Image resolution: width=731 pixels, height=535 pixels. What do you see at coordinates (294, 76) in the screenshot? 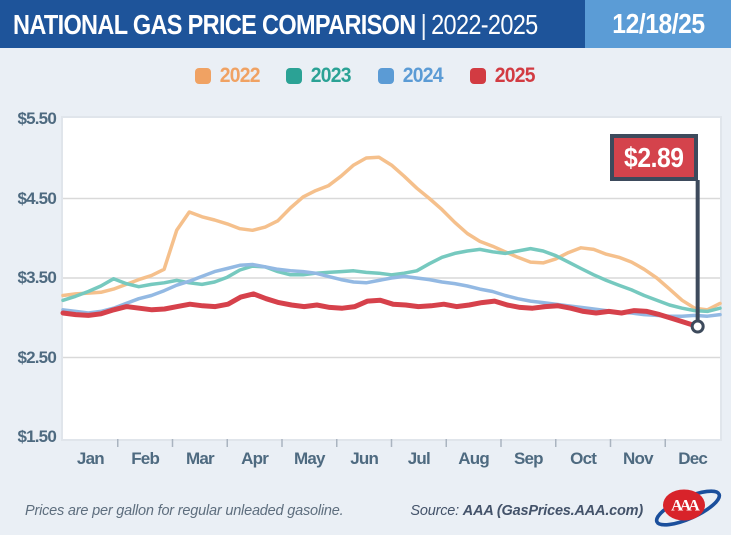
I see `legend-swatch-2023` at bounding box center [294, 76].